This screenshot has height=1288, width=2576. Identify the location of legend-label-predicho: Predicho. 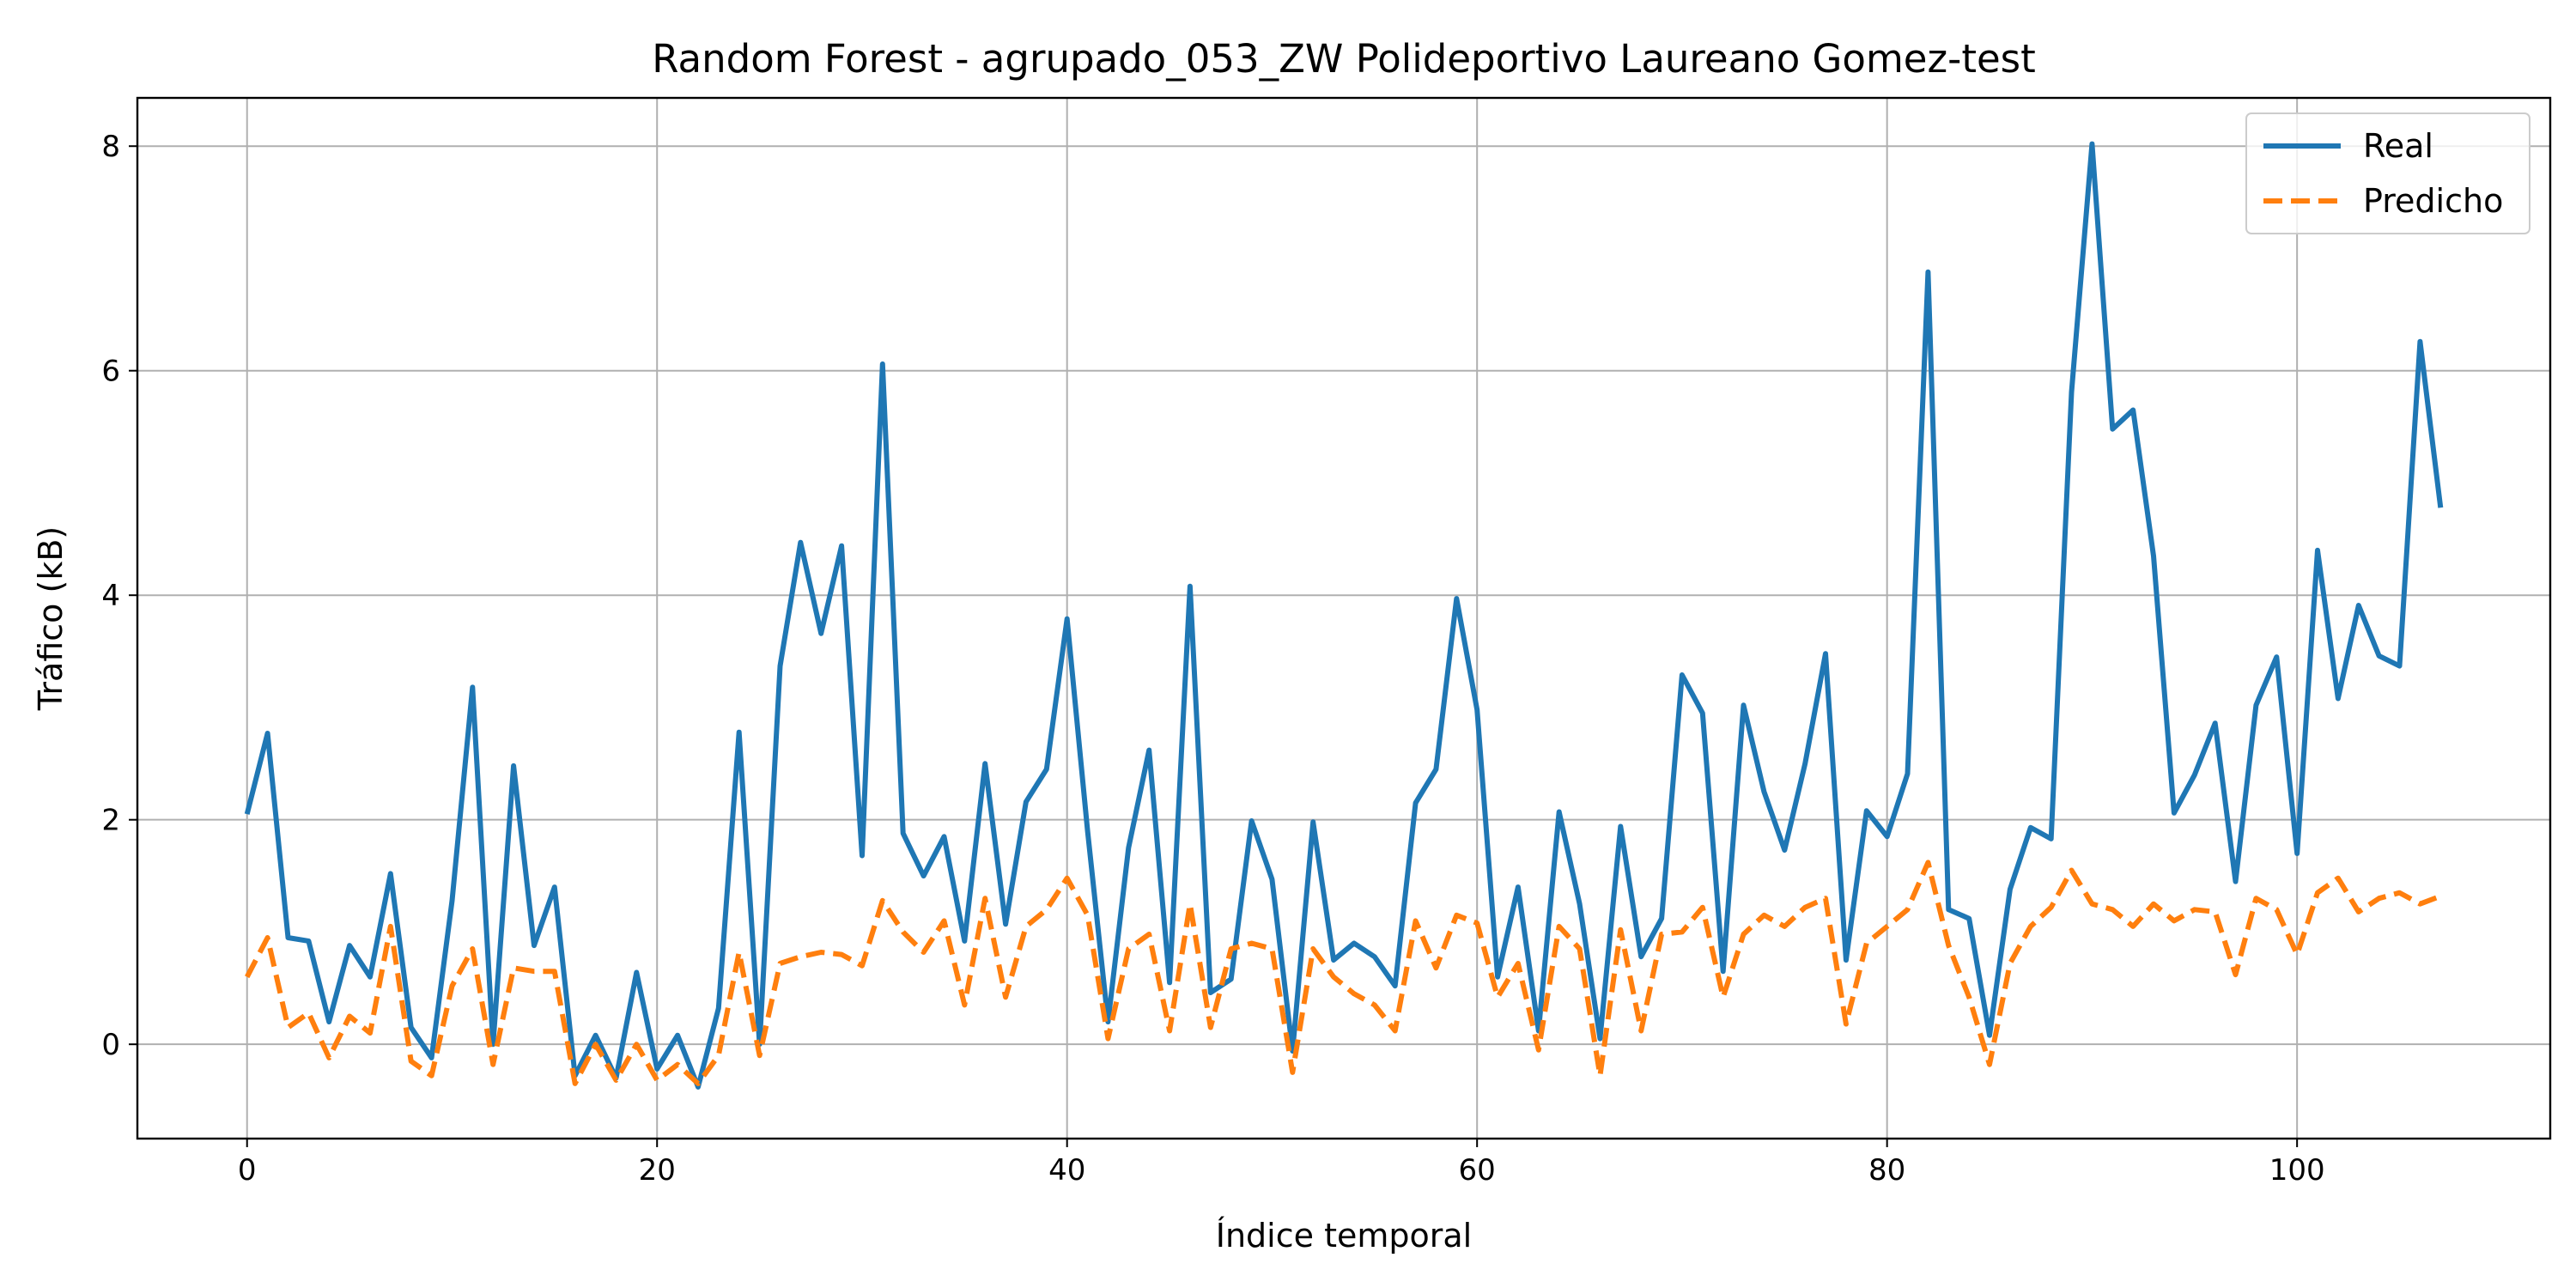
(2433, 201).